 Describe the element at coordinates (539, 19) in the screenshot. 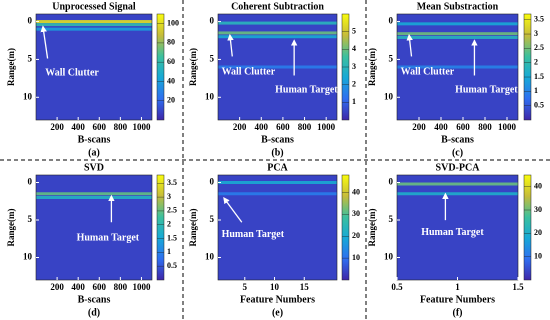

I see `colorbar-tick-label: 3.5` at that location.